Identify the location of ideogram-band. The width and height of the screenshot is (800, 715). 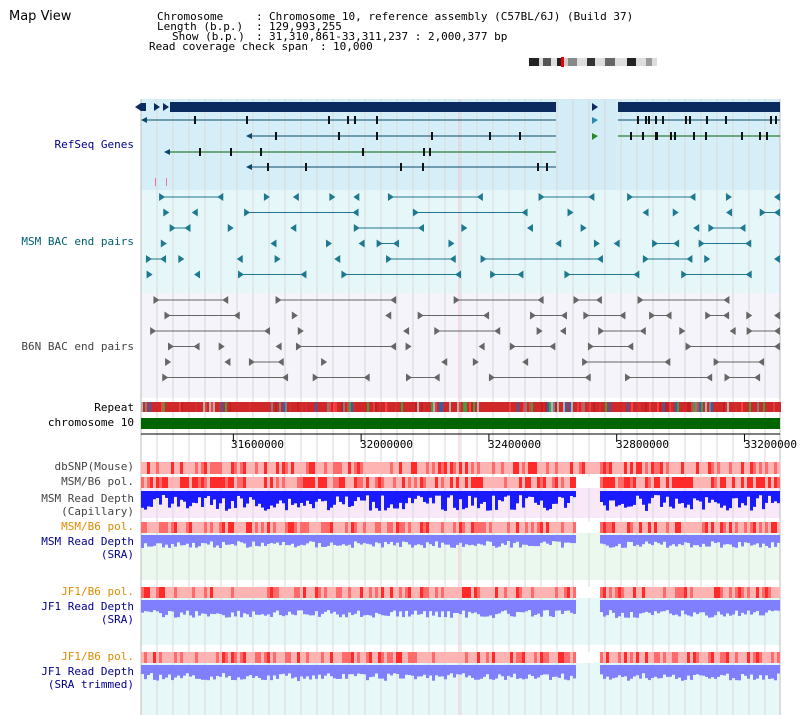
(600, 62).